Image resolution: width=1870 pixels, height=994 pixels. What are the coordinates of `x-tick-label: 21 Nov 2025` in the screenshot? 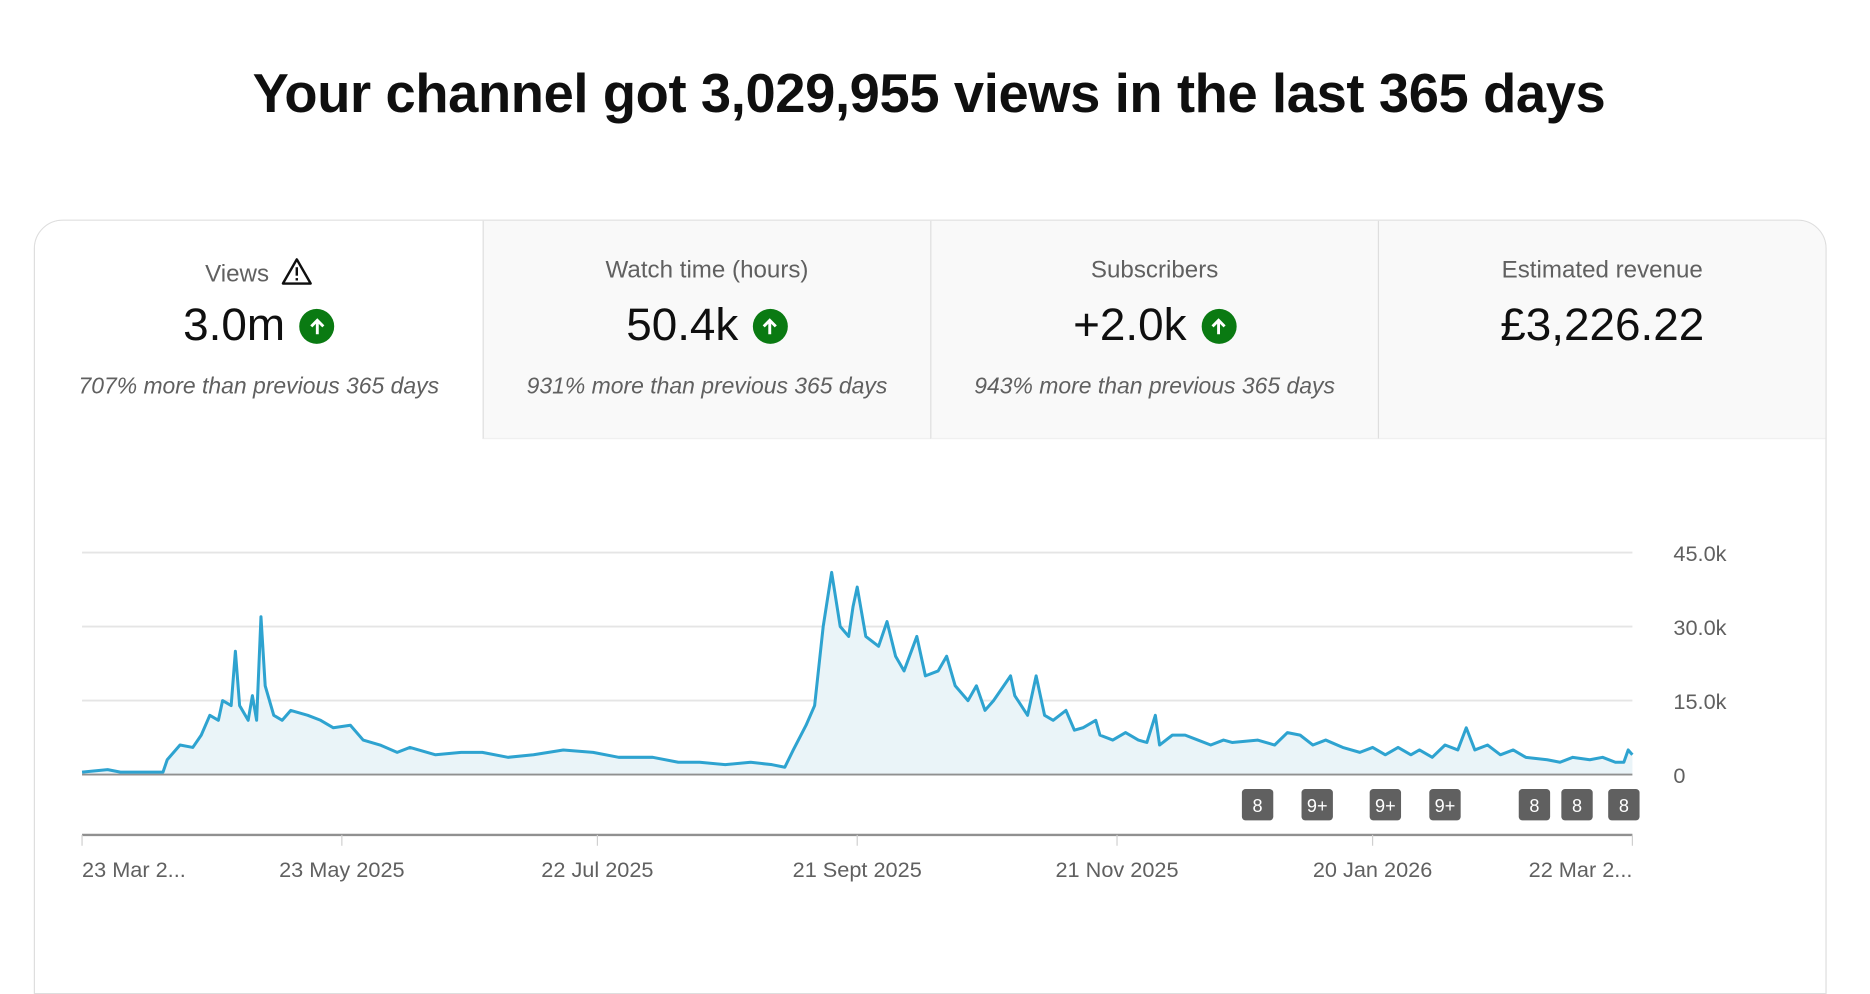 It's located at (1116, 869).